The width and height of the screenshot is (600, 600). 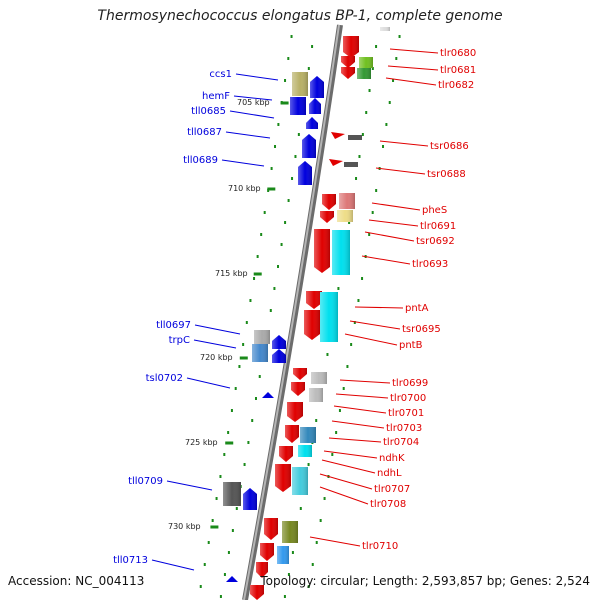 What do you see at coordinates (421, 329) in the screenshot?
I see `gene-label-tsr0695: tsr0695` at bounding box center [421, 329].